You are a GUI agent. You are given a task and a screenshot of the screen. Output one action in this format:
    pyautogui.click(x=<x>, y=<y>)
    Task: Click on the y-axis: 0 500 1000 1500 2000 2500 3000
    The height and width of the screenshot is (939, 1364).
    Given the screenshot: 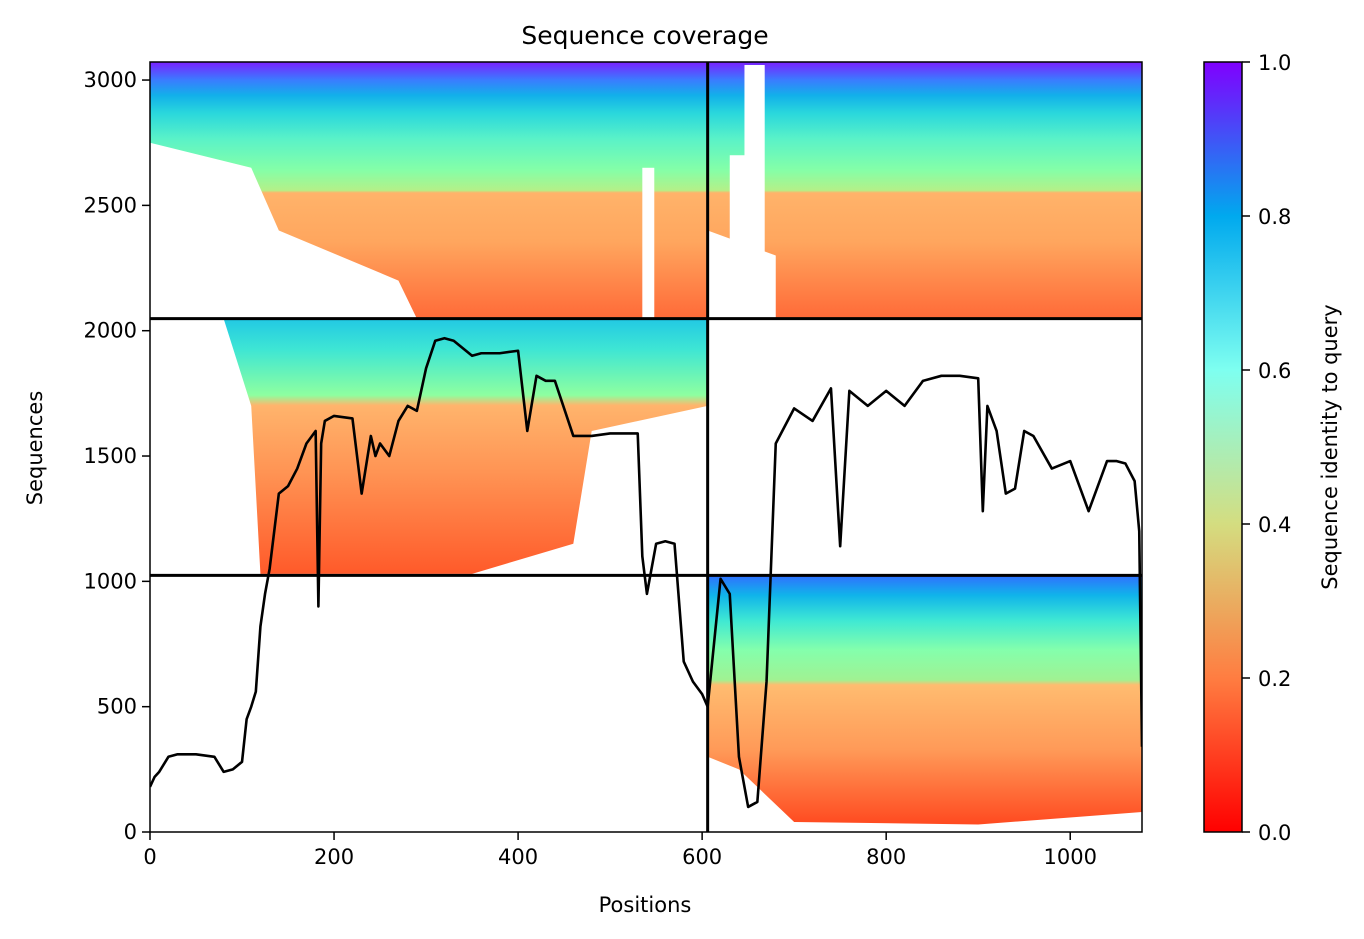 What is the action you would take?
    pyautogui.click(x=117, y=456)
    